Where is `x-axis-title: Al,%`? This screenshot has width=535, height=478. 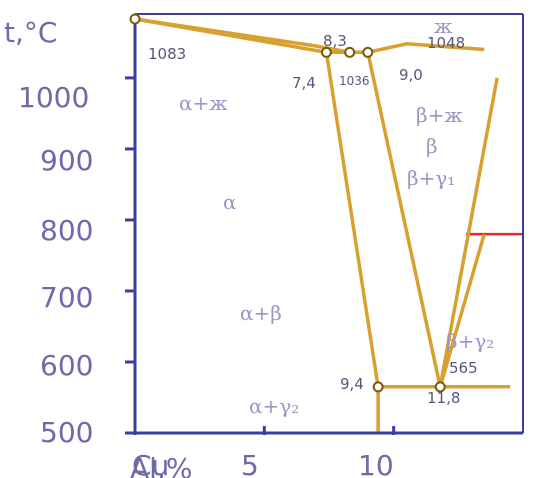 x-axis-title: Al,% is located at coordinates (161, 465).